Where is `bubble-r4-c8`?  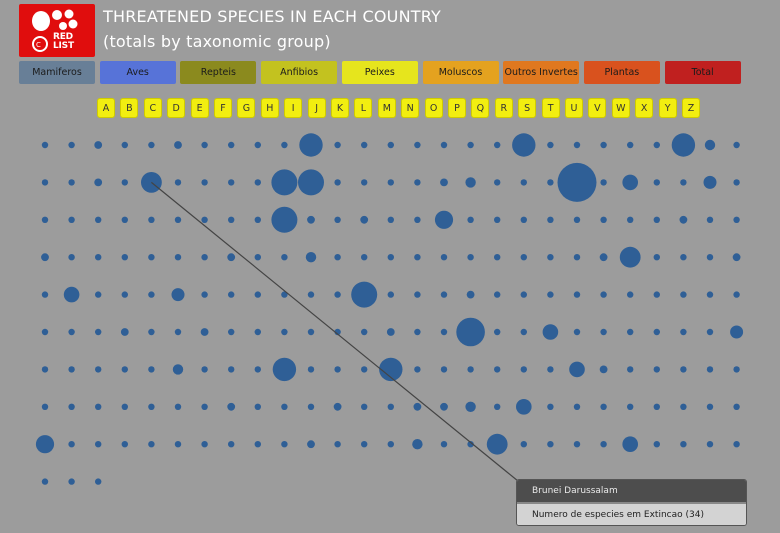 bubble-r4-c8 is located at coordinates (257, 294).